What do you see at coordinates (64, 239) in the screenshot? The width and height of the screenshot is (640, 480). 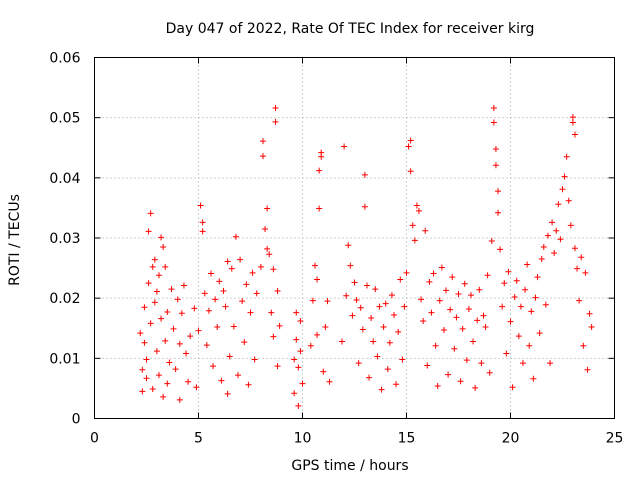 I see `y-tick-label: 0.03` at bounding box center [64, 239].